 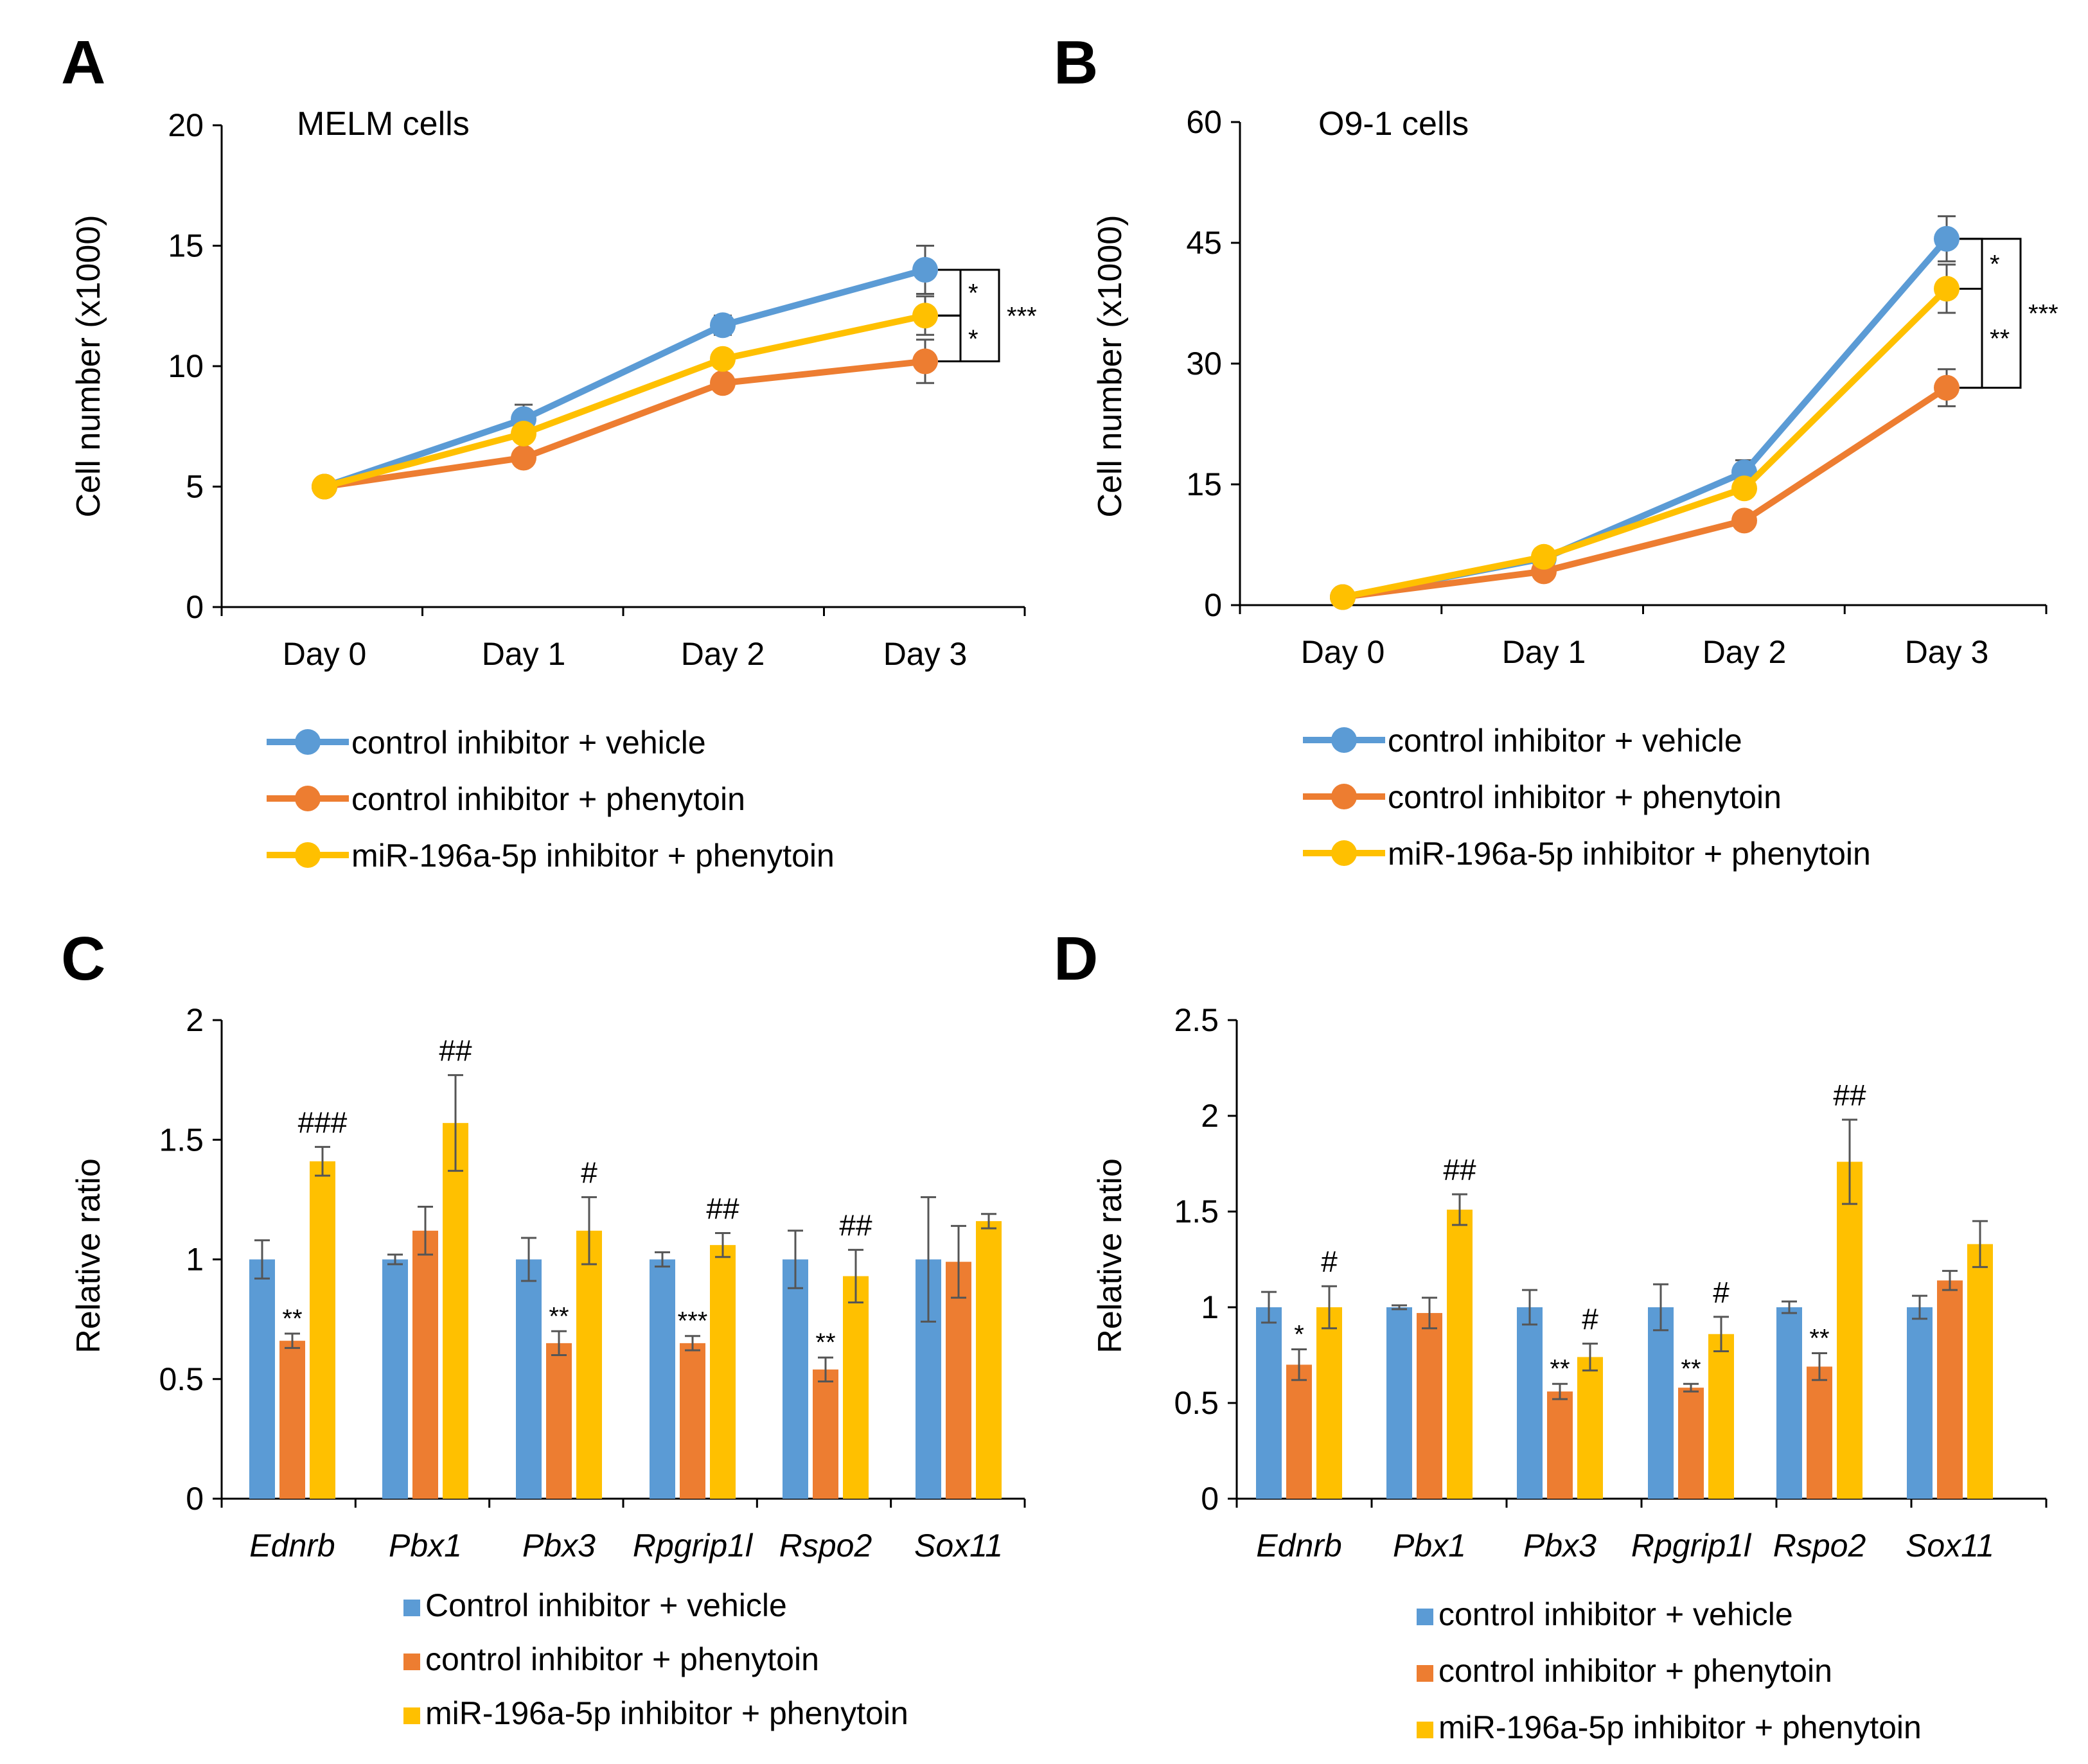 What do you see at coordinates (1429, 1546) in the screenshot?
I see `x-category-label: Pbx1` at bounding box center [1429, 1546].